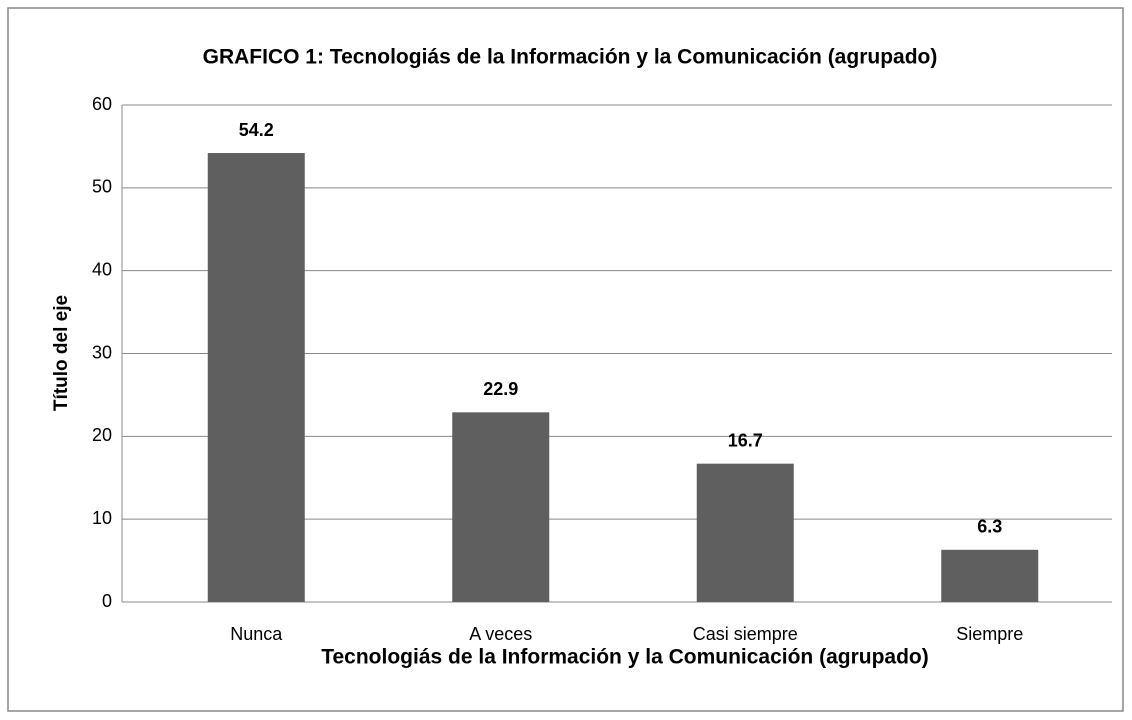 Image resolution: width=1132 pixels, height=720 pixels. Describe the element at coordinates (256, 130) in the screenshot. I see `data-label: 54.2` at that location.